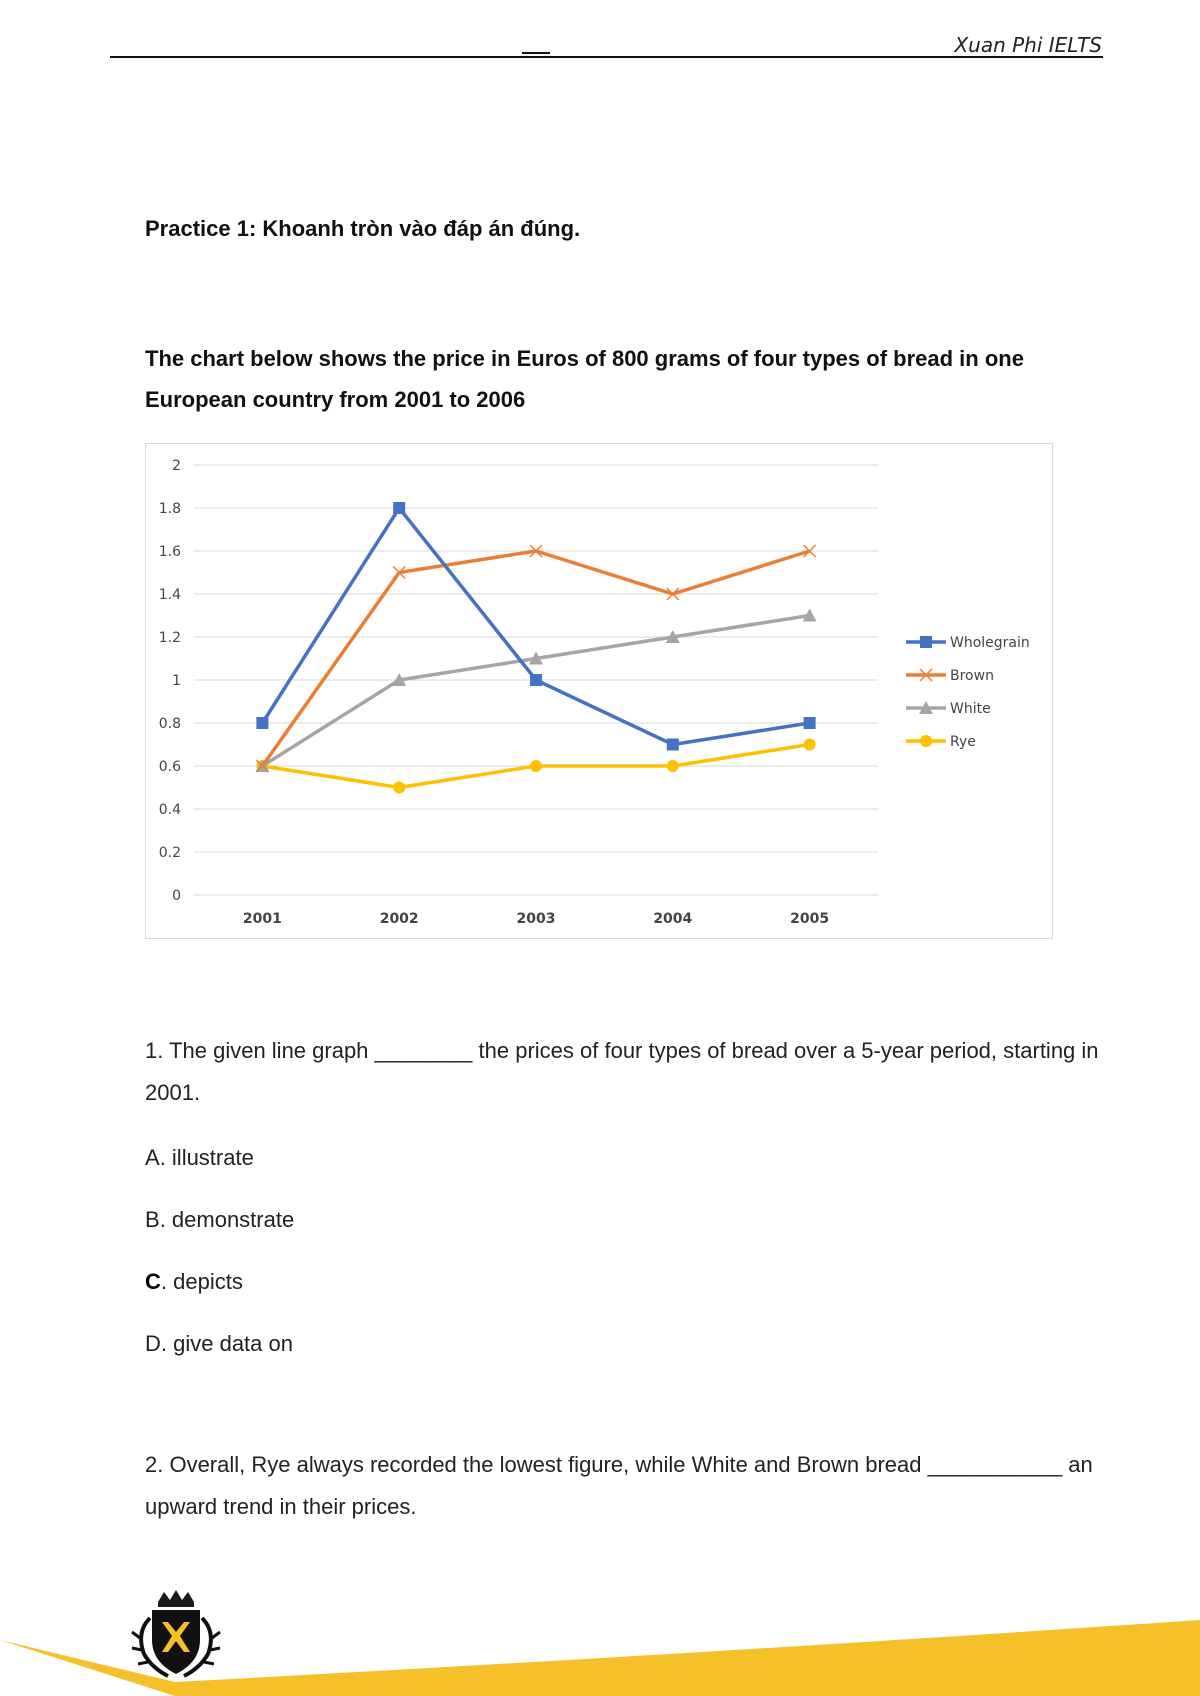 This screenshot has height=1696, width=1200. Describe the element at coordinates (672, 919) in the screenshot. I see `x-tick-label: 2004` at that location.